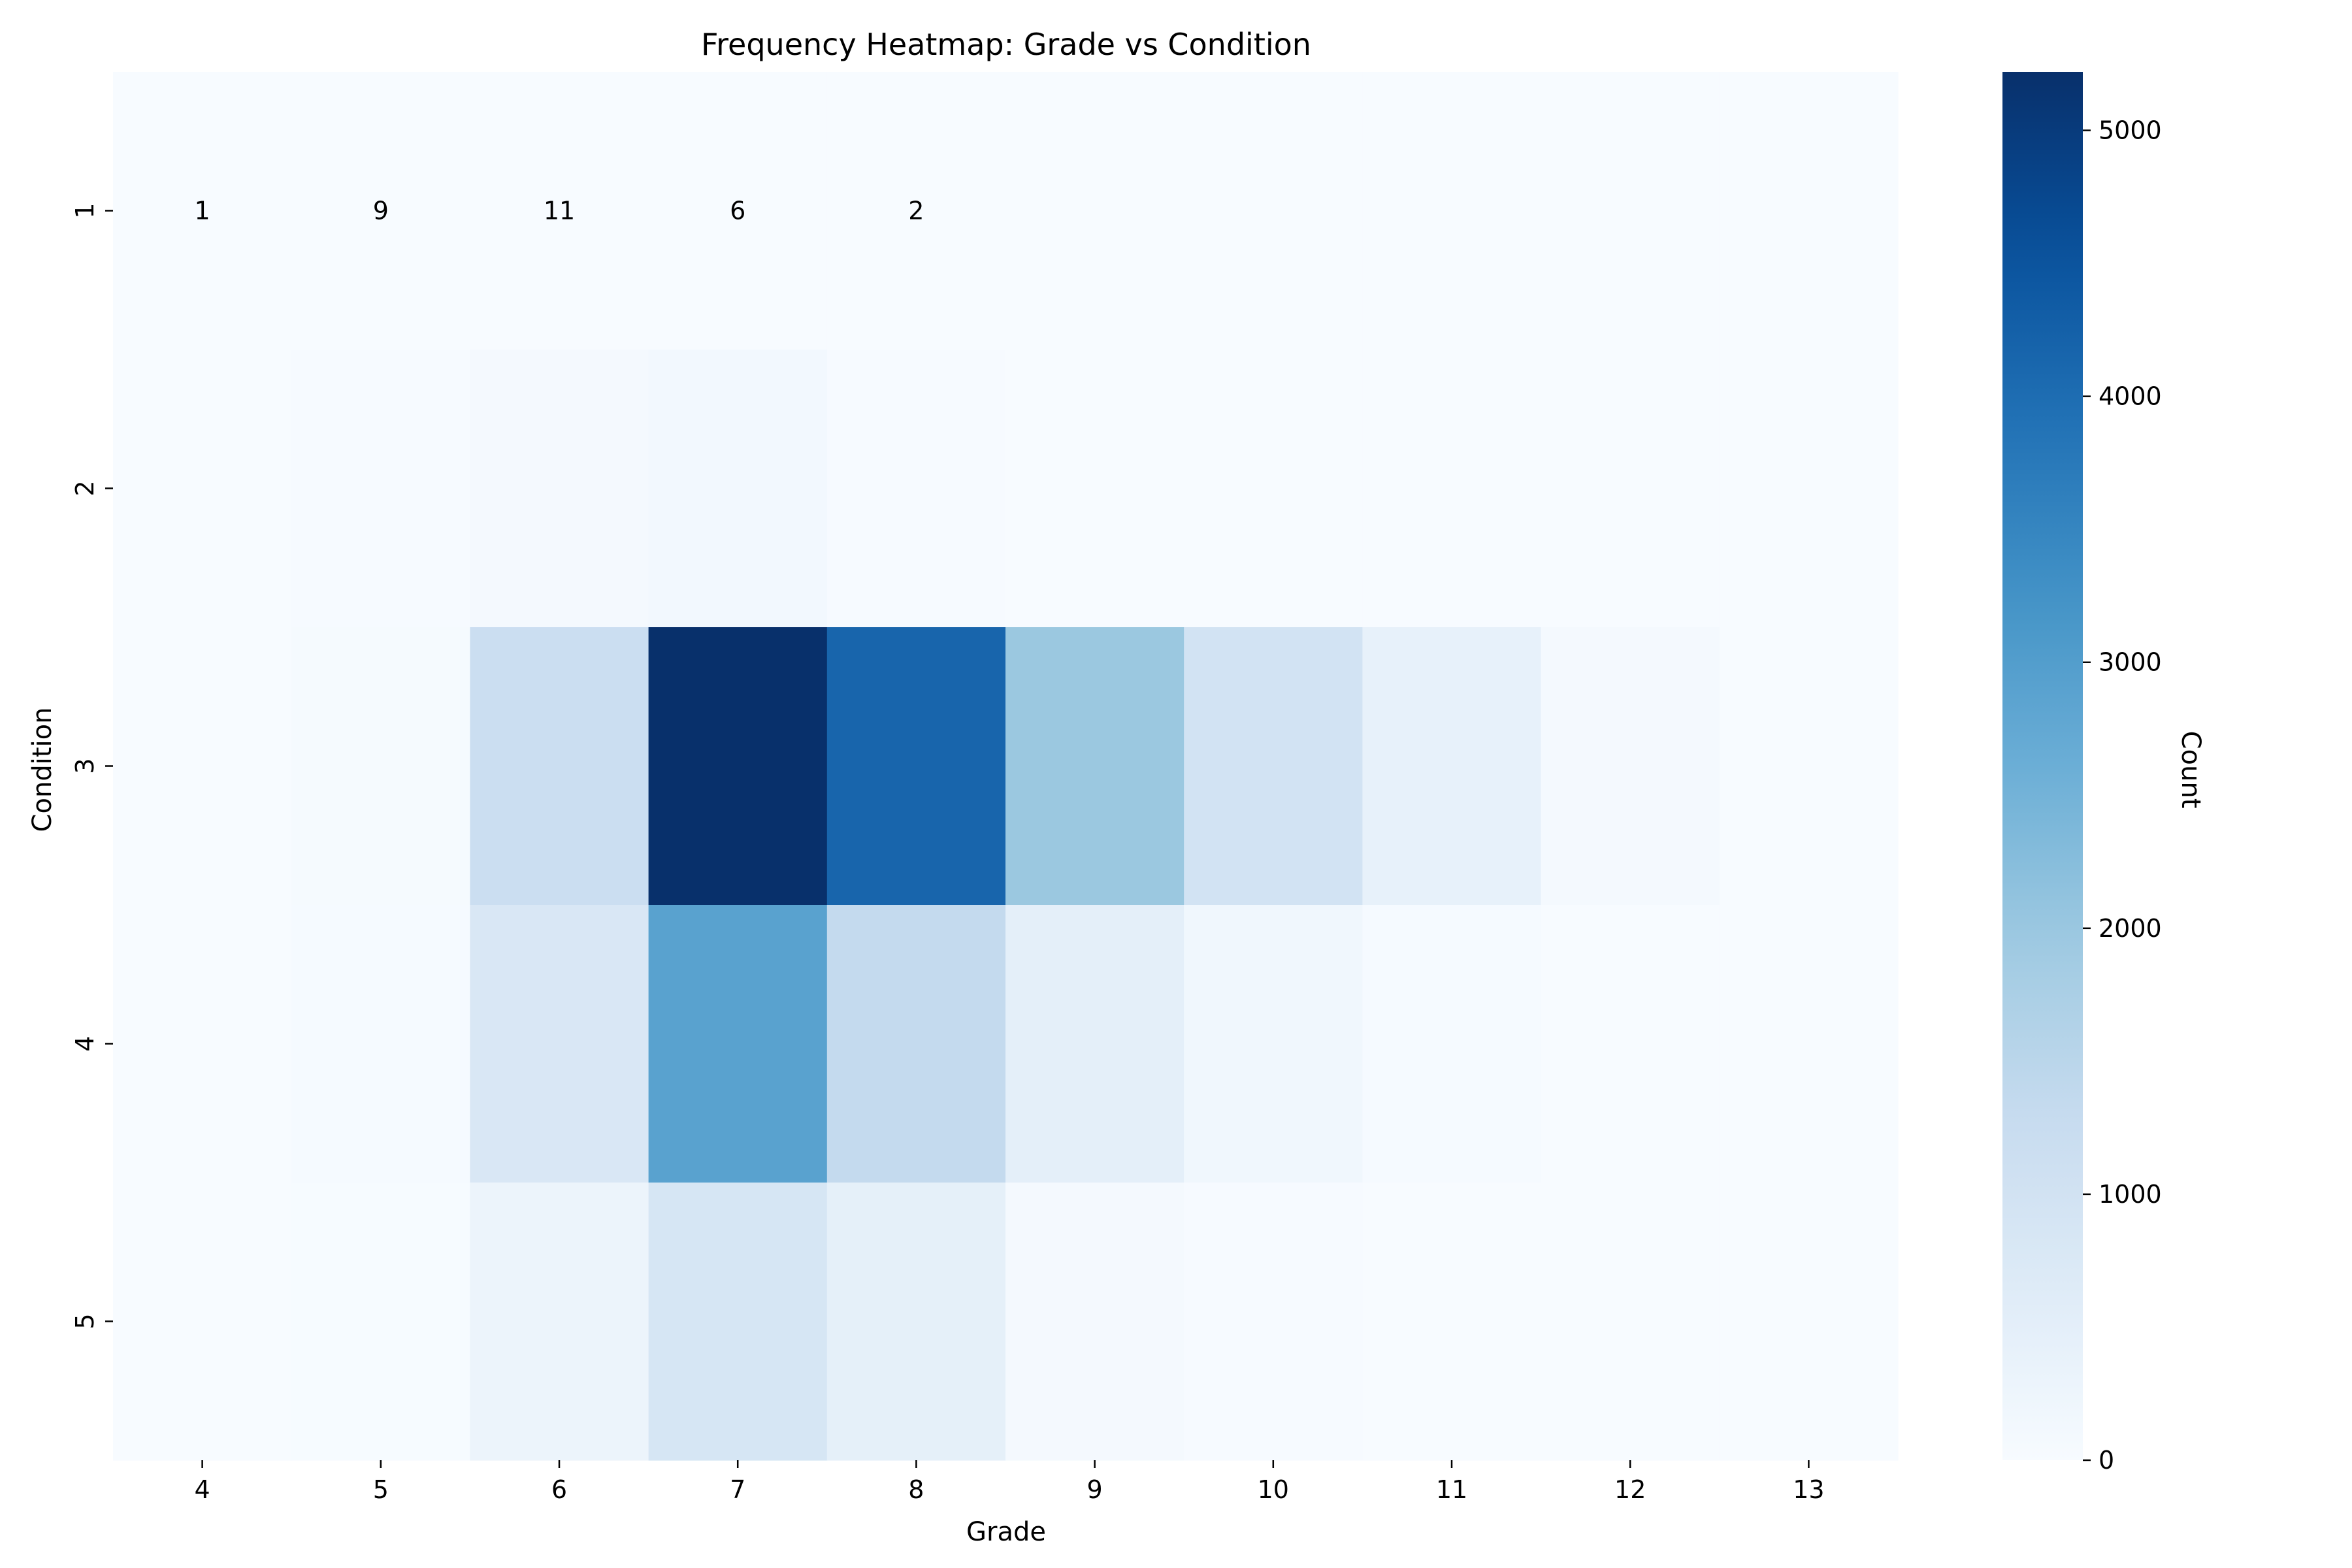  Describe the element at coordinates (1808, 1489) in the screenshot. I see `x-tick-label: 13` at that location.